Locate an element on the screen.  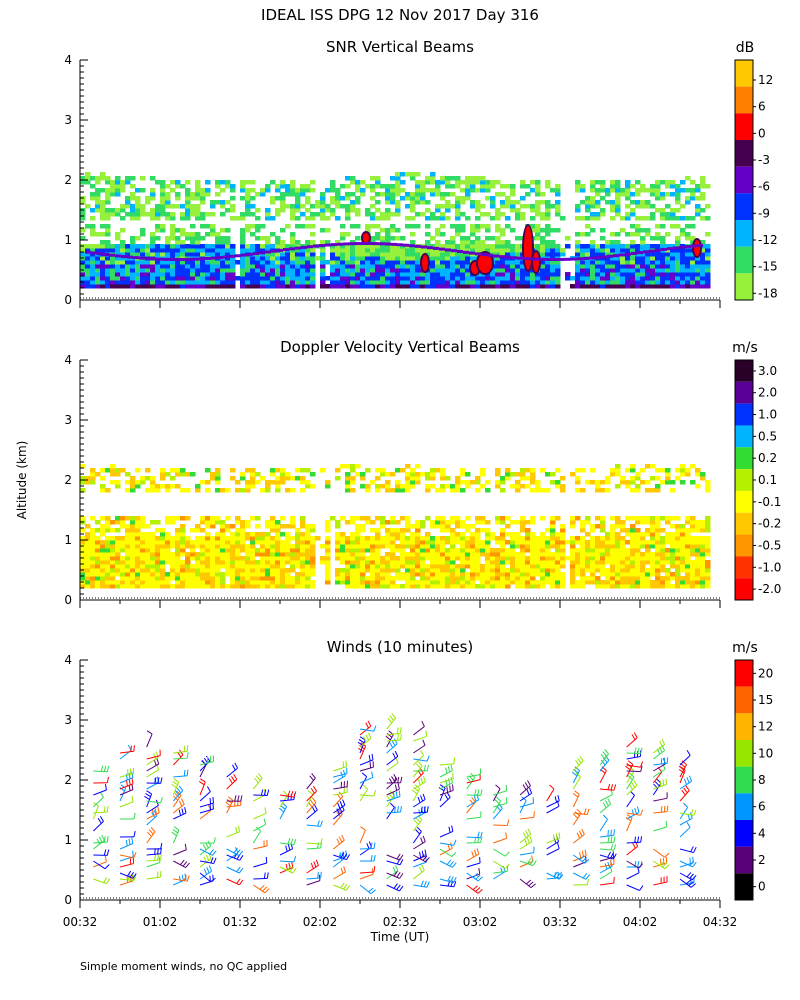
snr-band is located at coordinates (634, 253).